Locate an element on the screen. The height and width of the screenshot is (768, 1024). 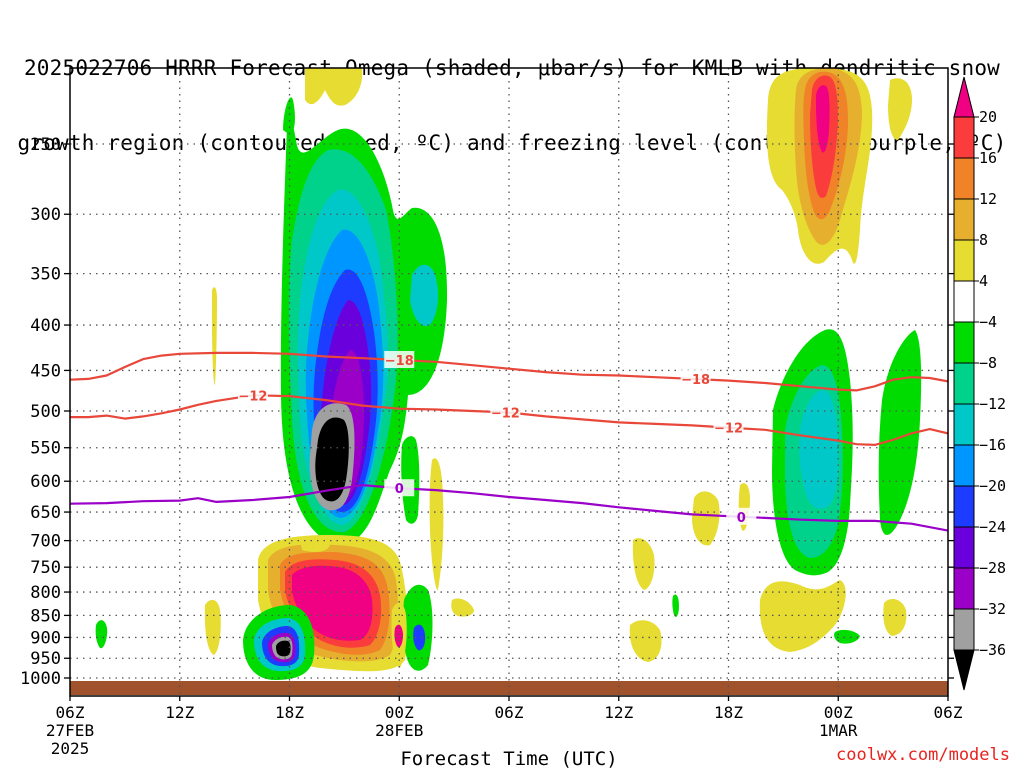
contour-label--18-1: −18 is located at coordinates (695, 380).